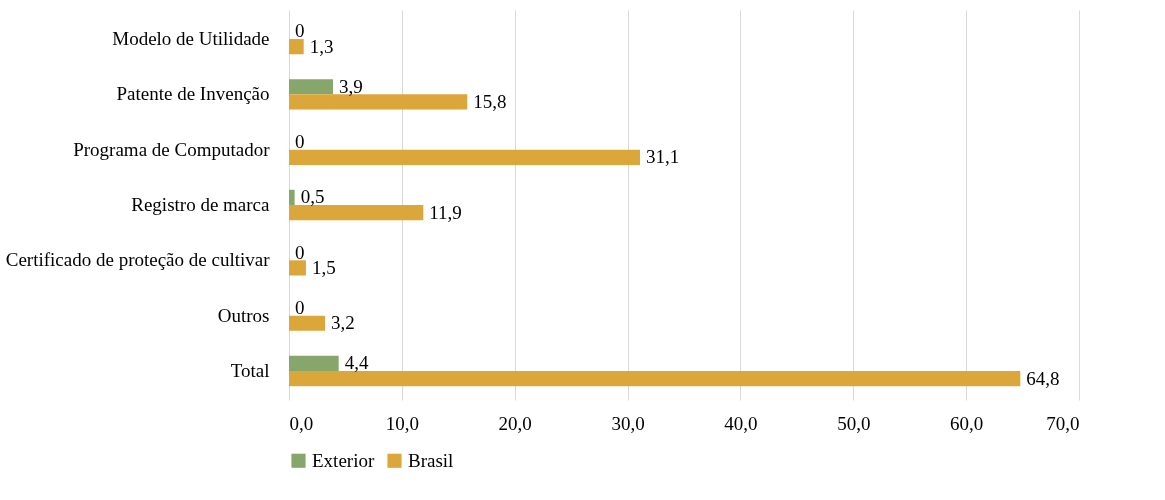  I want to click on y-tick-label: Modelo de Utilidade, so click(191, 39).